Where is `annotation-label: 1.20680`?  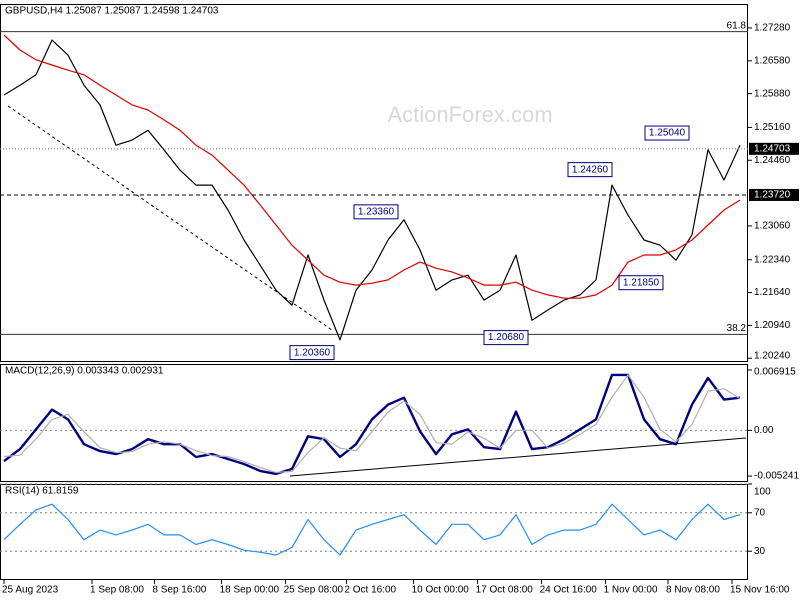
annotation-label: 1.20680 is located at coordinates (506, 337).